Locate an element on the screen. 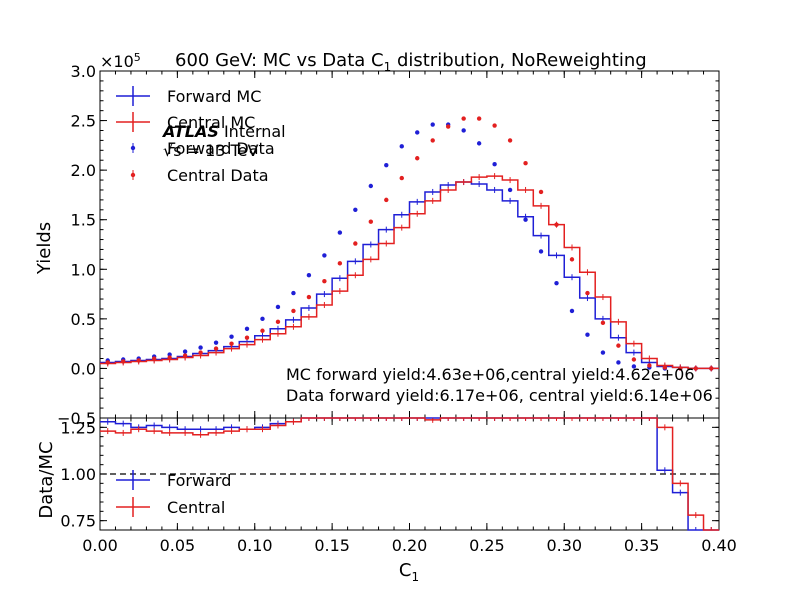 The height and width of the screenshot is (599, 799). legend-forward: Forward is located at coordinates (173, 480).